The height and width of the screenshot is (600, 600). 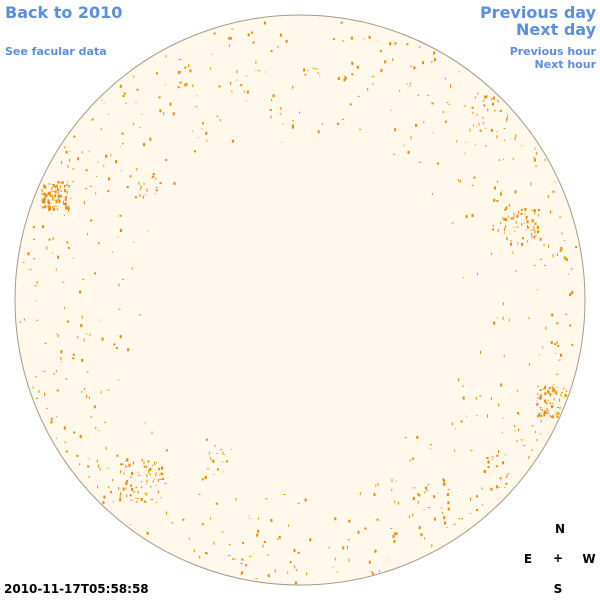 I want to click on back-to-year-link: Back to 2010, so click(x=64, y=12).